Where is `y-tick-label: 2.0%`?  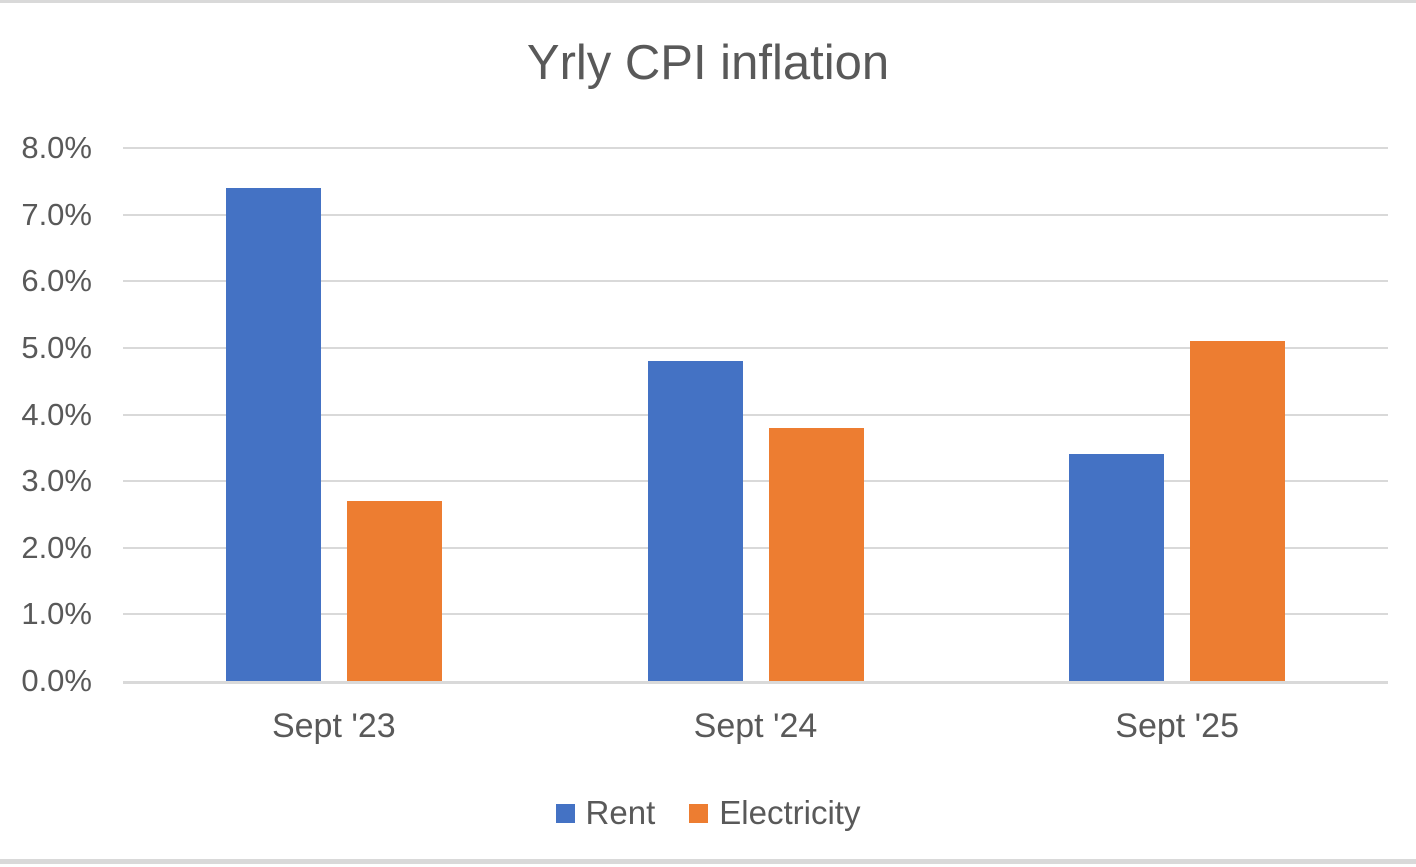 y-tick-label: 2.0% is located at coordinates (56, 547).